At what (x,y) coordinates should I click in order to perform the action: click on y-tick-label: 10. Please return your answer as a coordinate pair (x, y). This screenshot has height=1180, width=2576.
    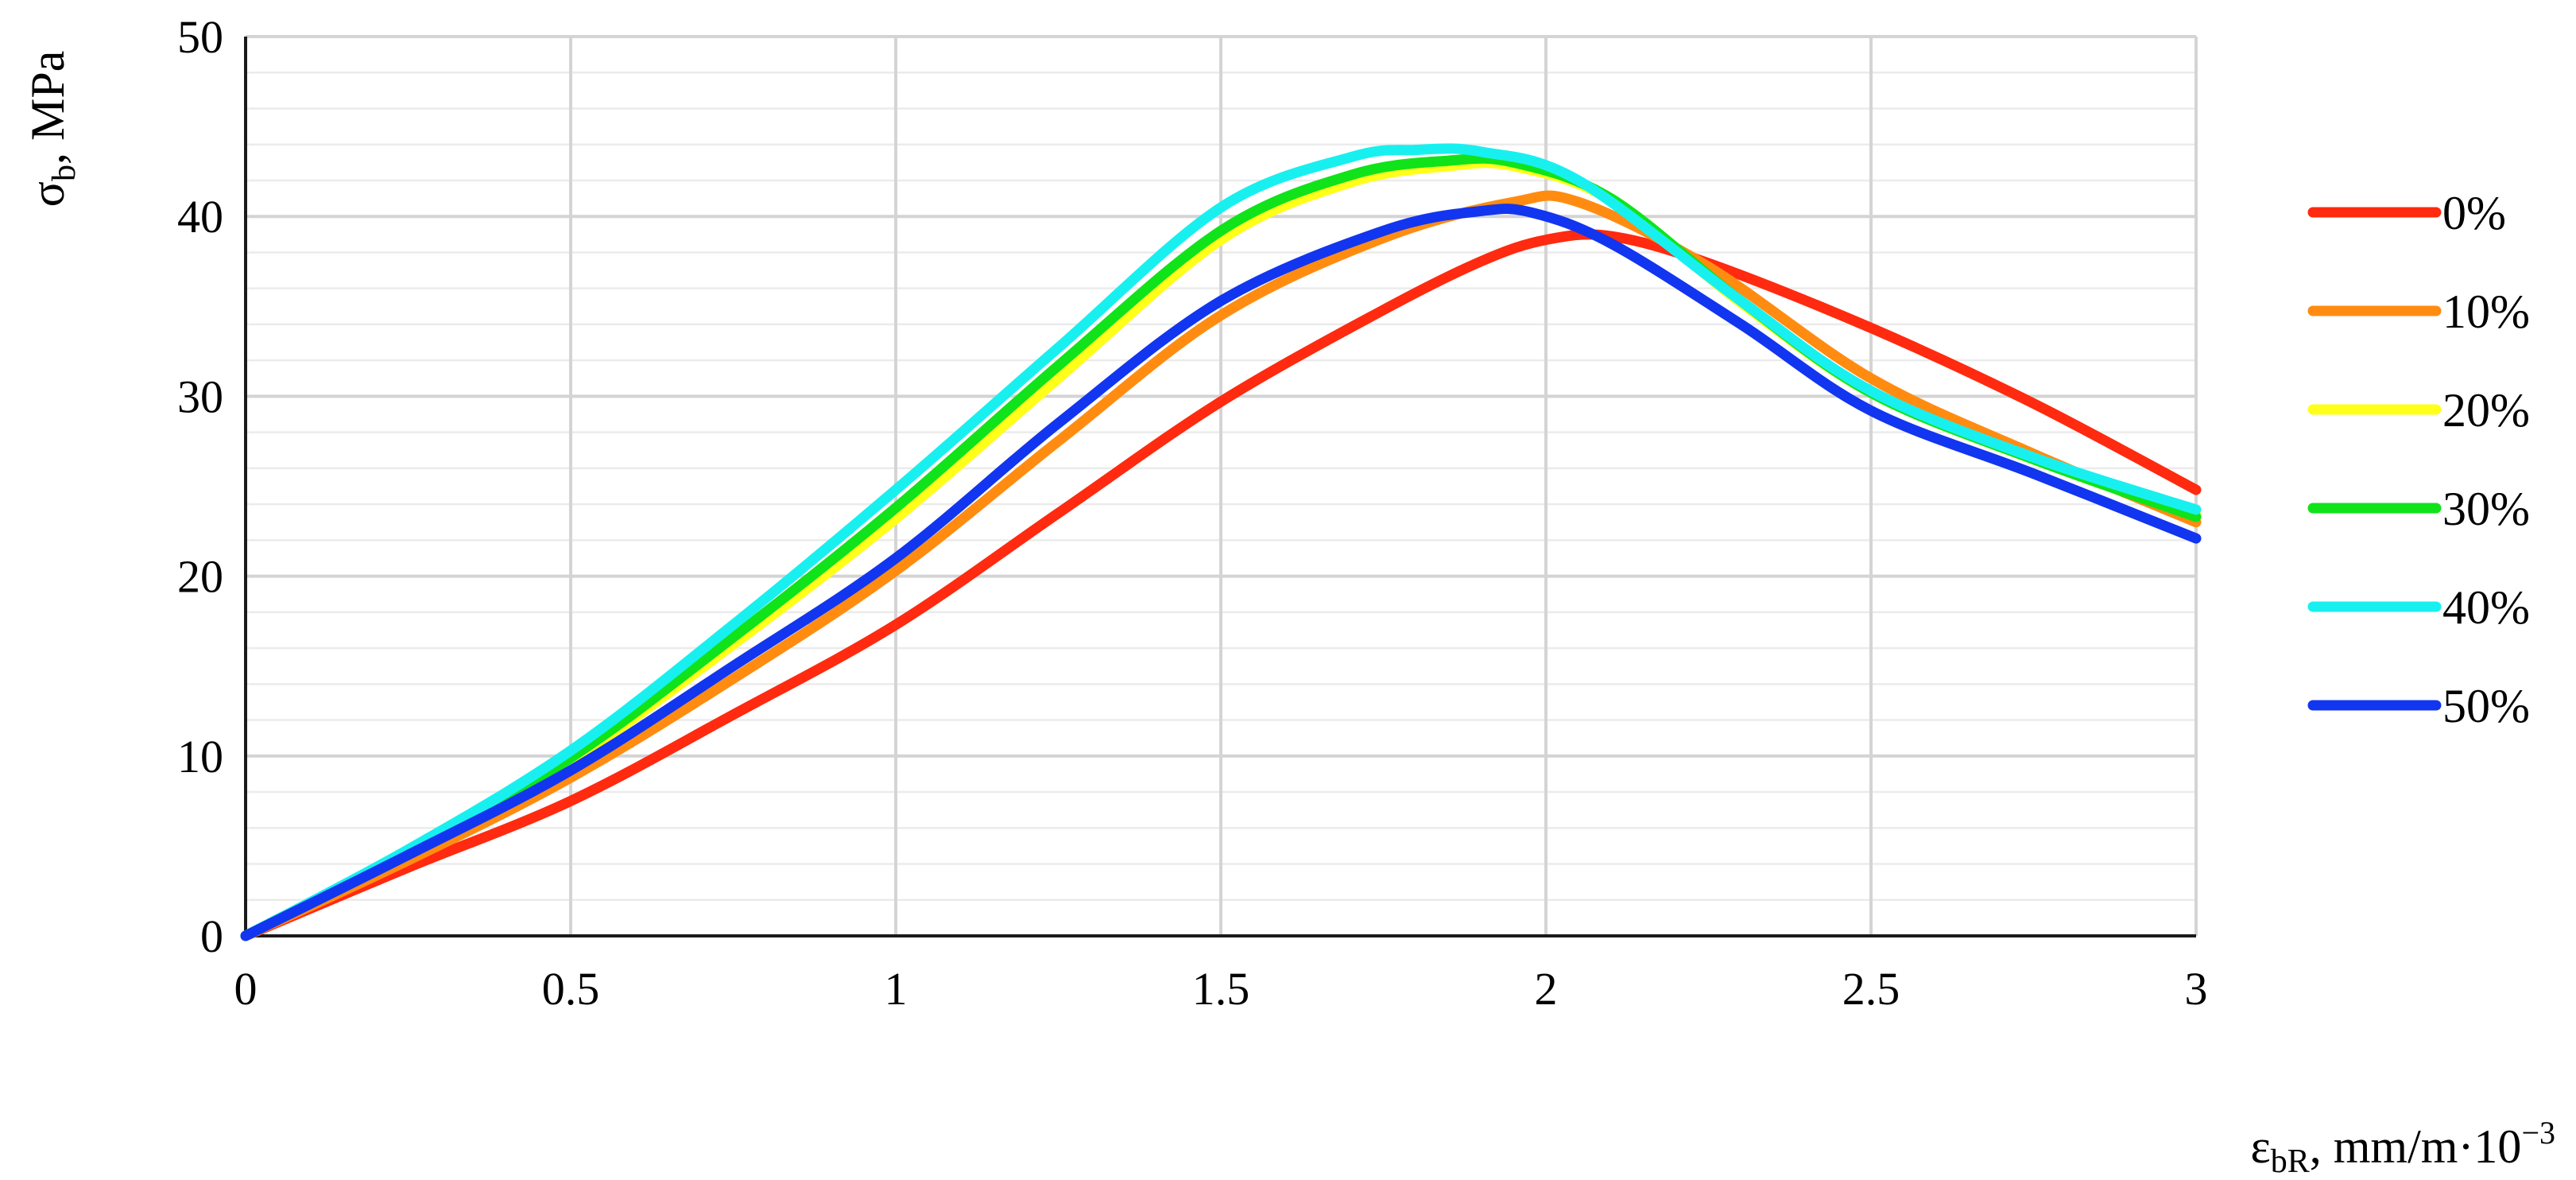
    Looking at the image, I should click on (200, 756).